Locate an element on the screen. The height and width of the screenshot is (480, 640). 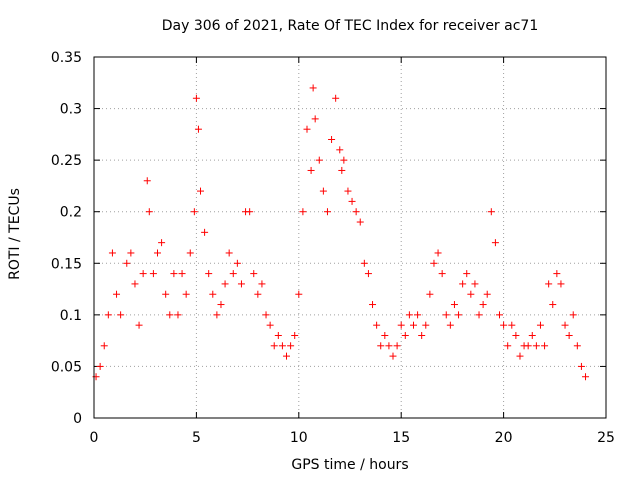
y-tick-label: 0.25 is located at coordinates (66, 161).